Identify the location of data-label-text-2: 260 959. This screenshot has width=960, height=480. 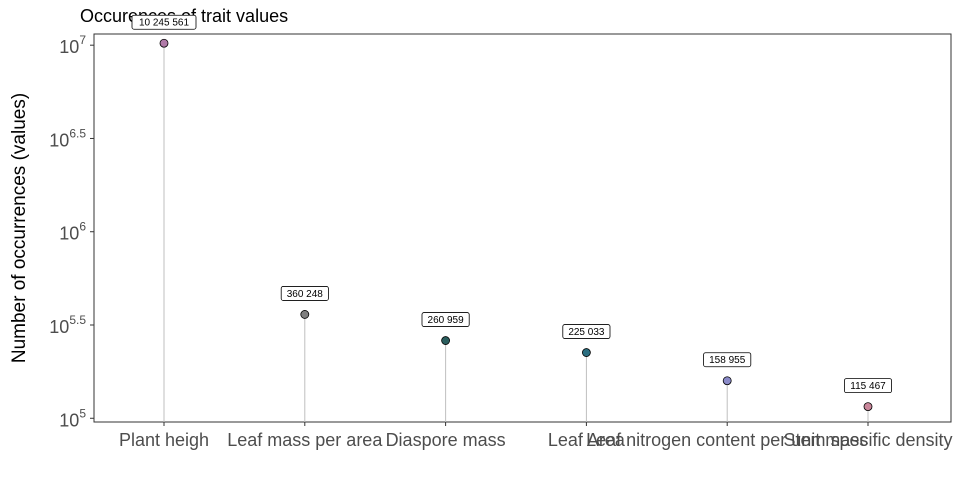
(446, 320).